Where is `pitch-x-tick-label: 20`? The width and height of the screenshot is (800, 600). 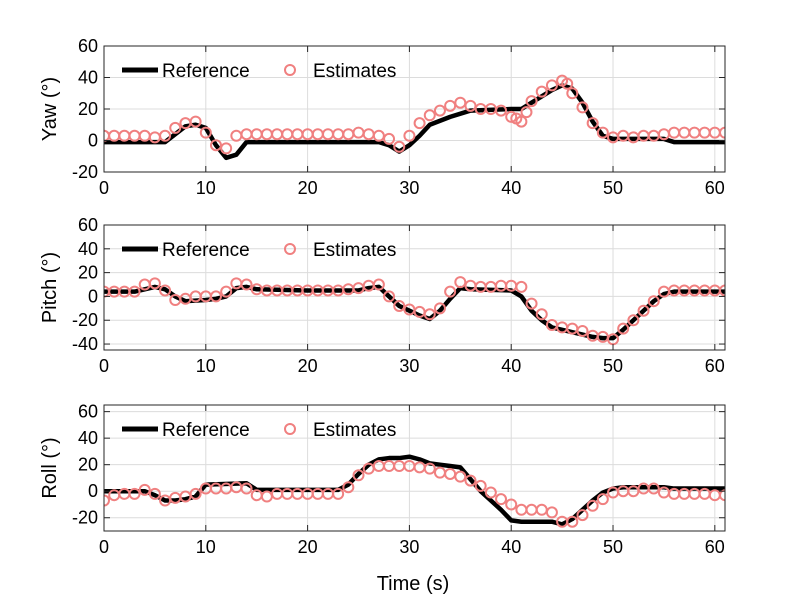 pitch-x-tick-label: 20 is located at coordinates (308, 366).